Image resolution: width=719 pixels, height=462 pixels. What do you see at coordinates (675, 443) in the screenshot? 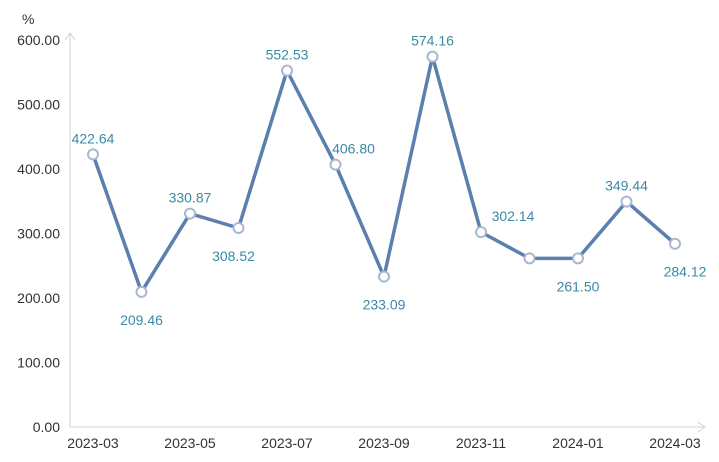
I see `x-tick-label: 2024-03` at bounding box center [675, 443].